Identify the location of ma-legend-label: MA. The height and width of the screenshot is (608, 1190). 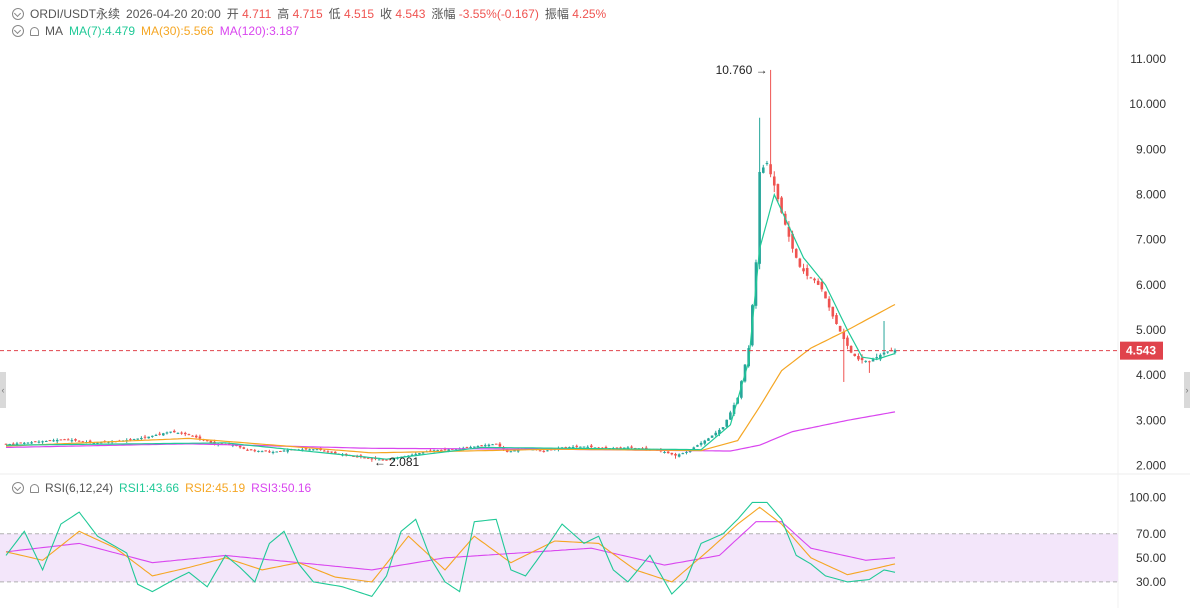
(54, 31).